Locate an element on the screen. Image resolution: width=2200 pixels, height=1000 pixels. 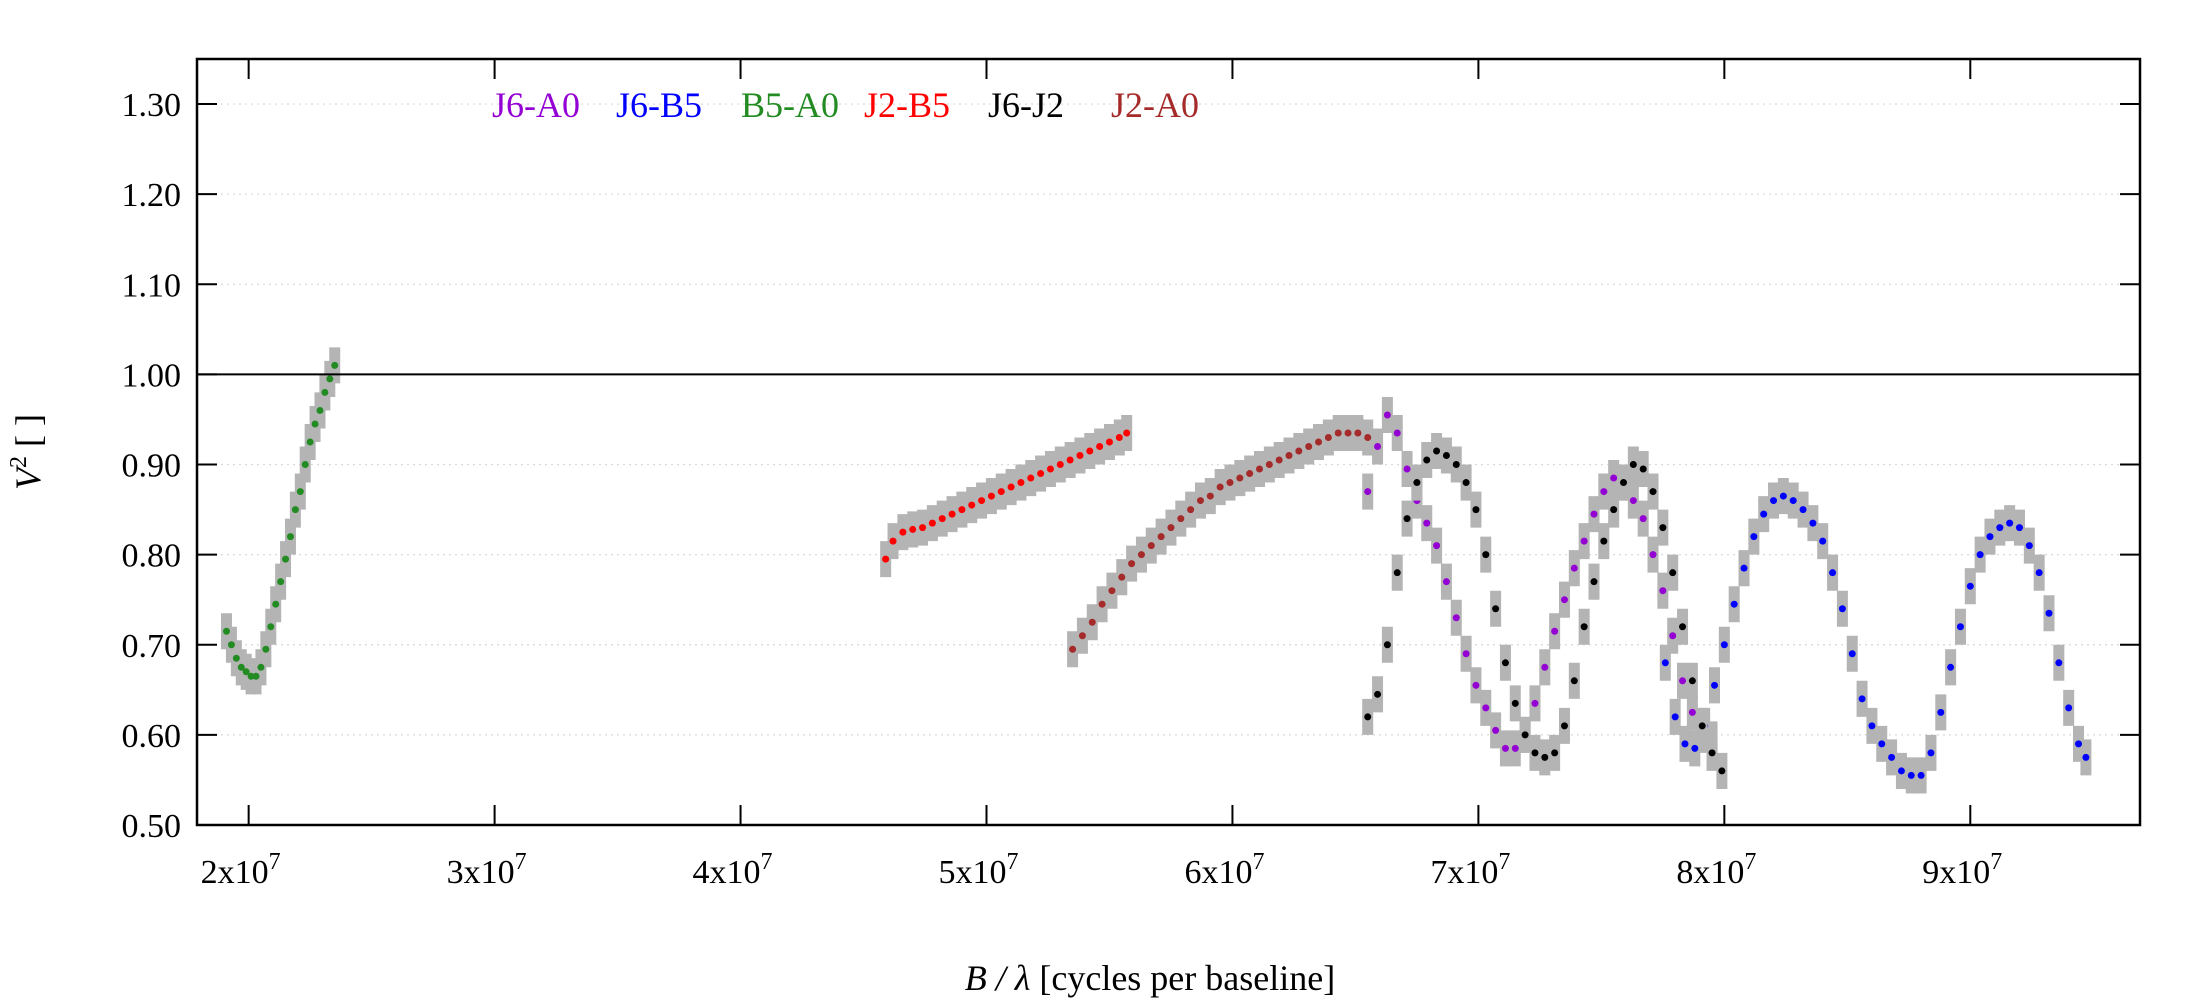
series-j6-b5 is located at coordinates (1875, 636).